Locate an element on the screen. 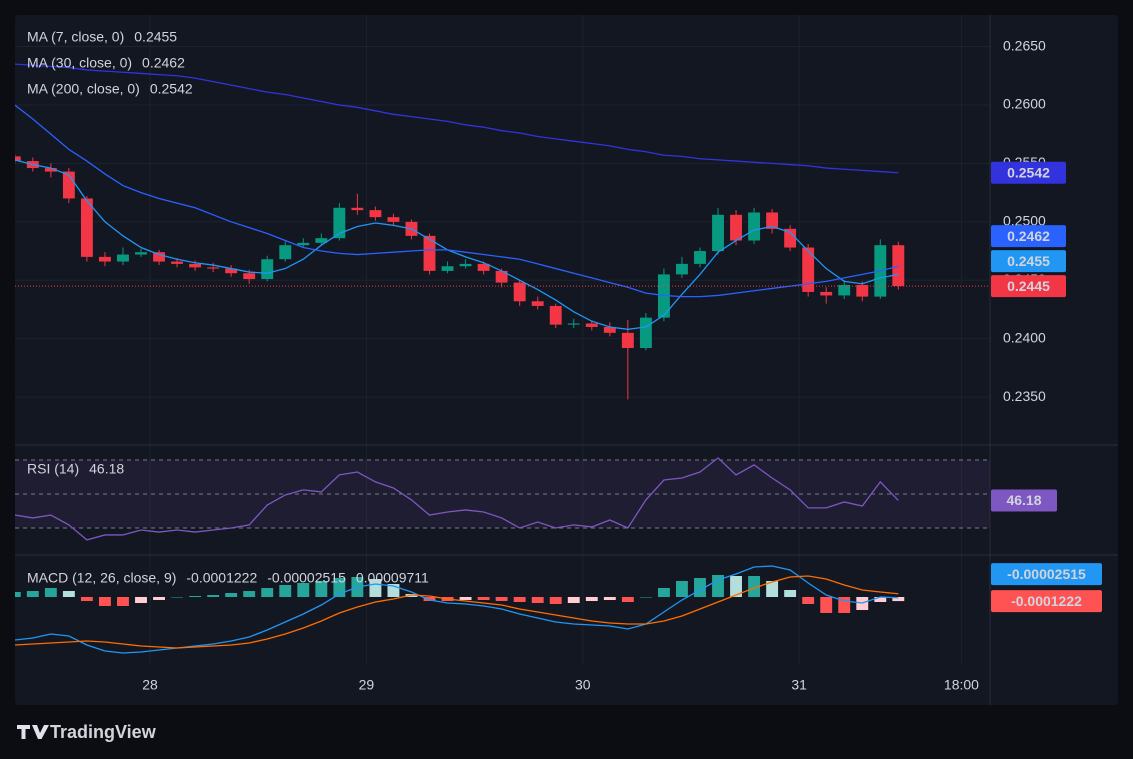  x-tick-label: 30 is located at coordinates (583, 685).